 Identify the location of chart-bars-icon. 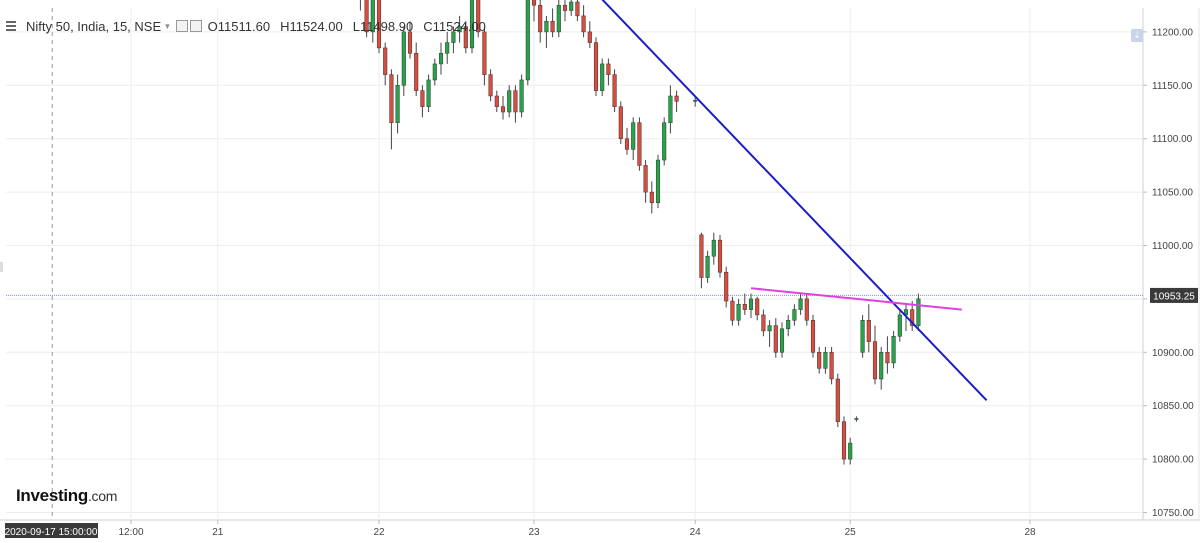
(11, 26).